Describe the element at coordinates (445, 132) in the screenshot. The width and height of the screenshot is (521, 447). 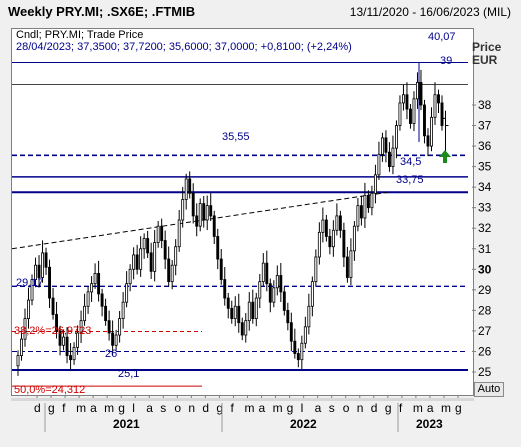
I see `candle-last` at that location.